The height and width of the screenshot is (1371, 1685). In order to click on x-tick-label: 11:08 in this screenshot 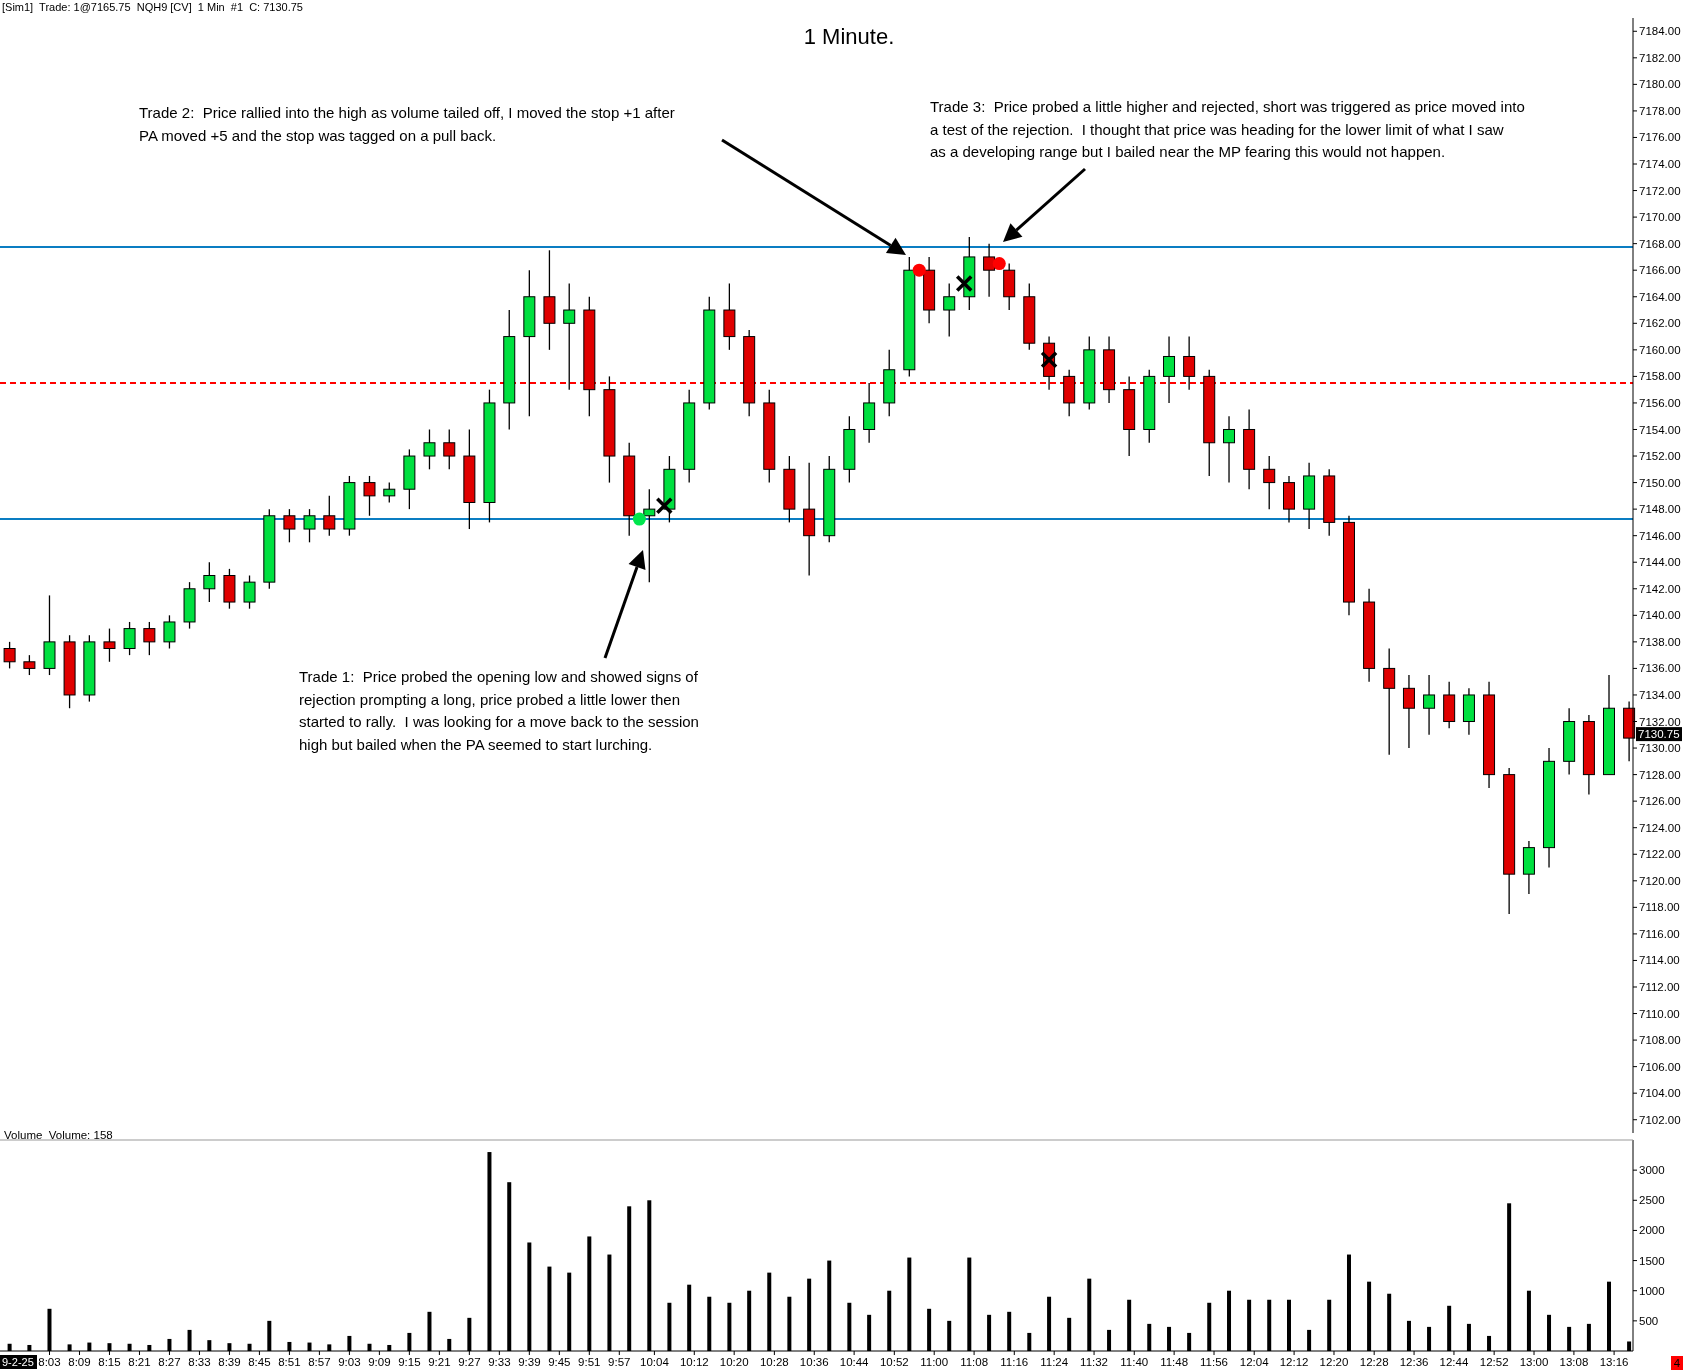, I will do `click(974, 1362)`.